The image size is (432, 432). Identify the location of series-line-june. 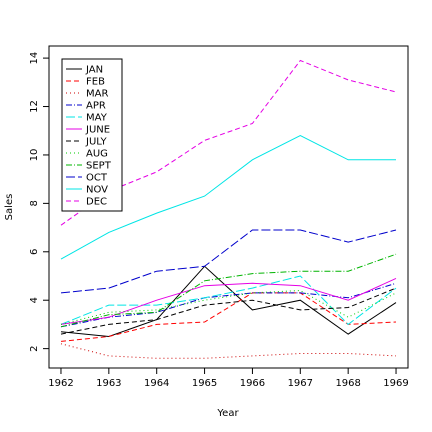
(228, 301).